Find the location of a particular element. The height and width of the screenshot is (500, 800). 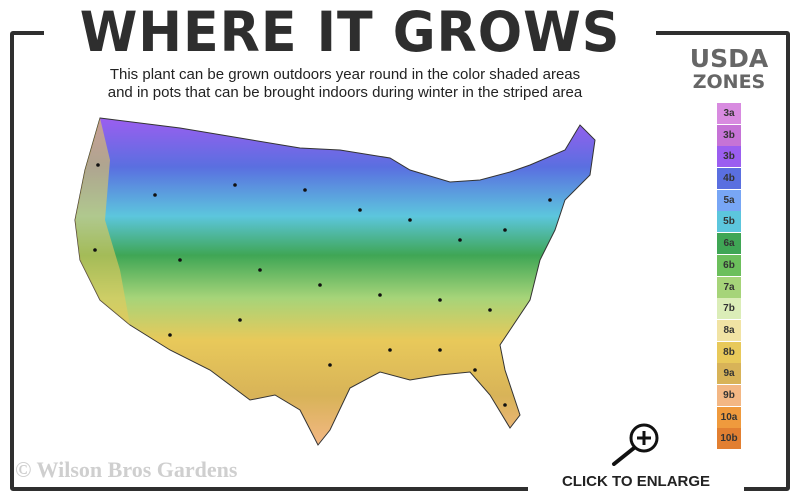

zone-legend: 3a 3b 3b 4b 5a 5b 6a 6b 7a 7b 8a 8b 9a 9b 10a 10b is located at coordinates (729, 276).